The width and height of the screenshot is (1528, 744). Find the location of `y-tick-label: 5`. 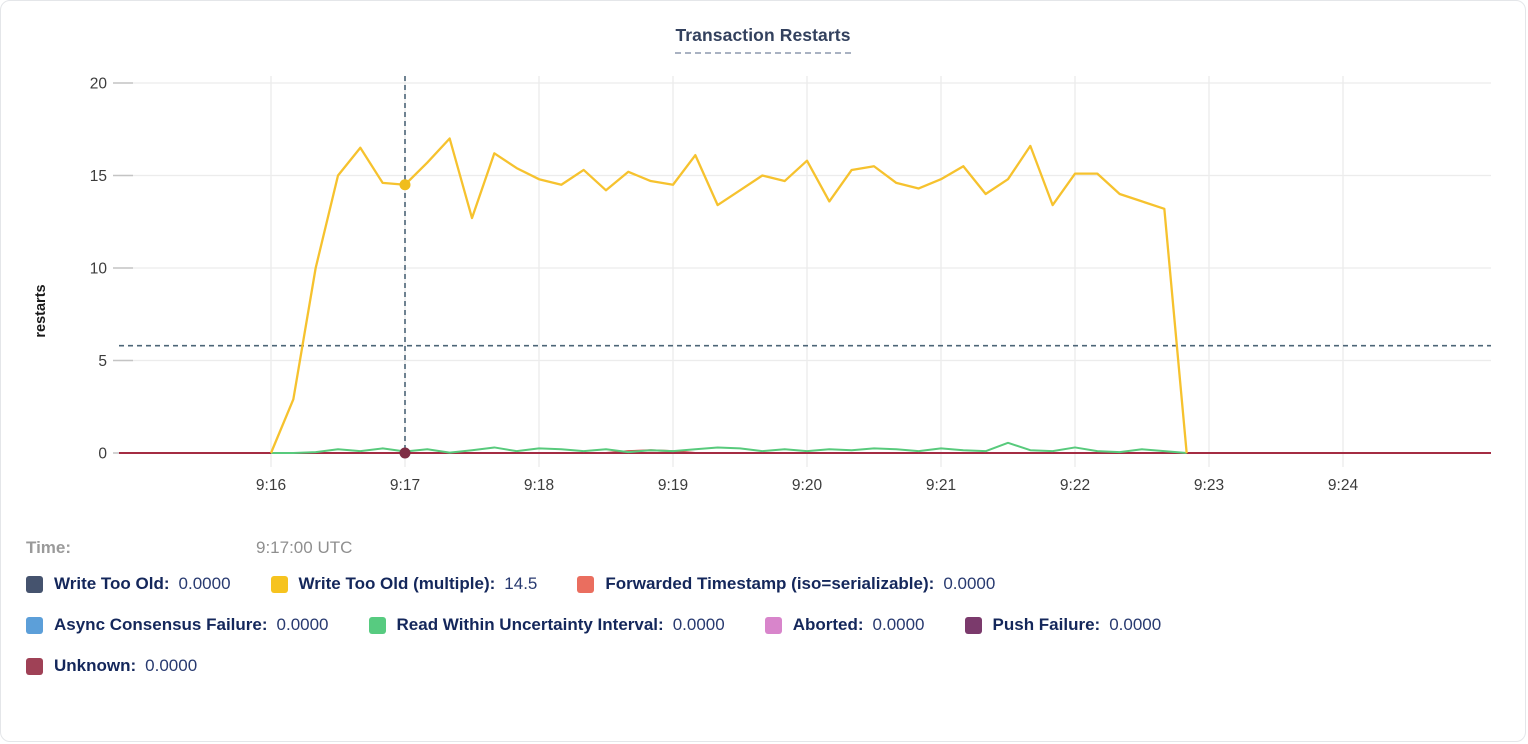

y-tick-label: 5 is located at coordinates (102, 361).